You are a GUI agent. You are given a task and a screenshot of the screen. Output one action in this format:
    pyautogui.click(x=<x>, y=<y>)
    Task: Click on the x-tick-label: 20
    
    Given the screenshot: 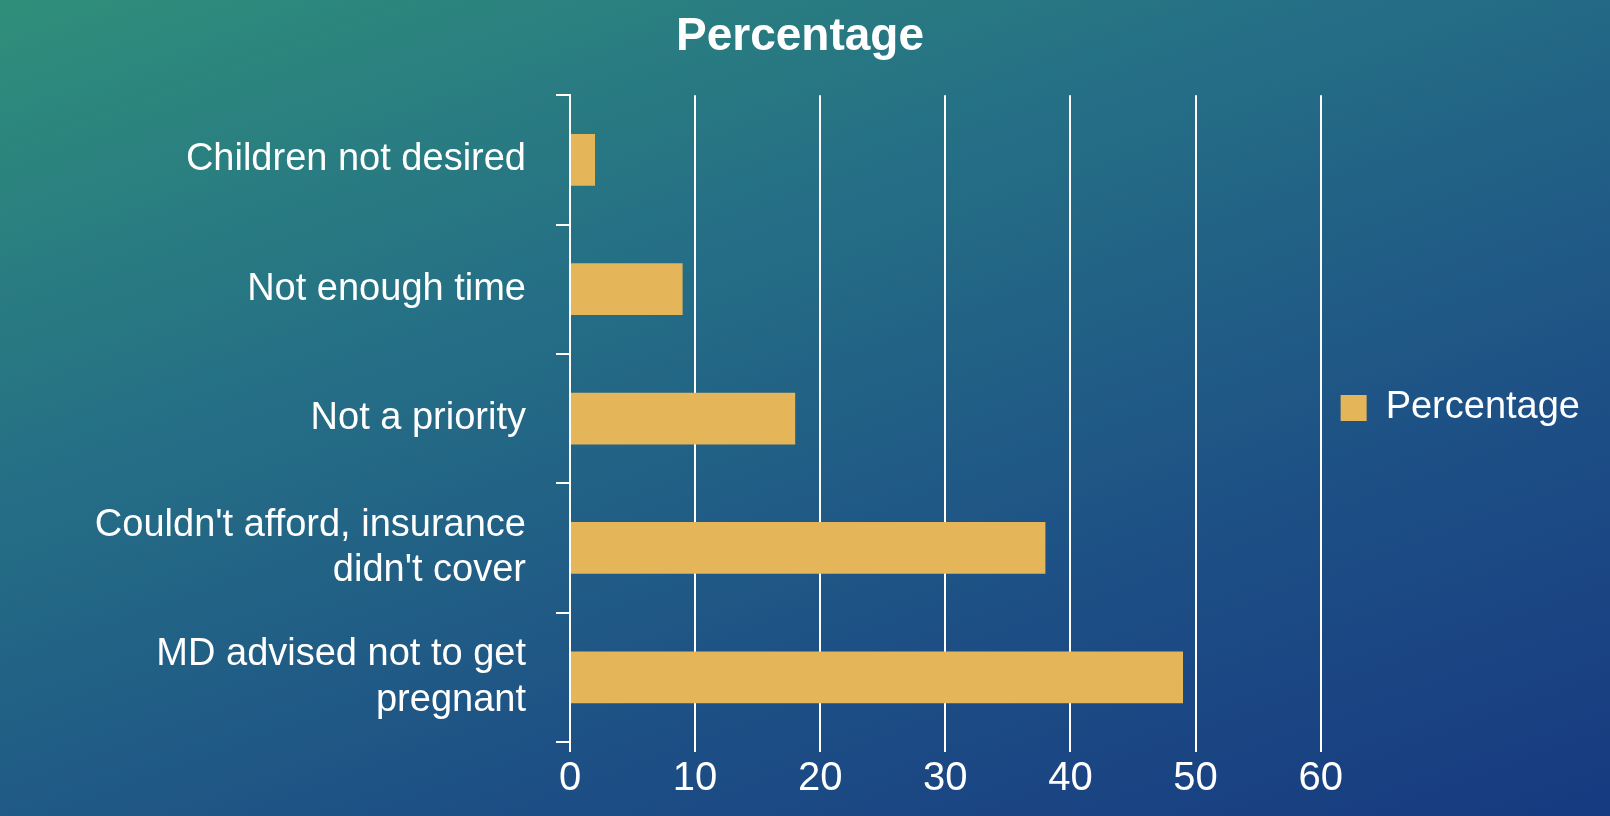 What is the action you would take?
    pyautogui.click(x=820, y=776)
    